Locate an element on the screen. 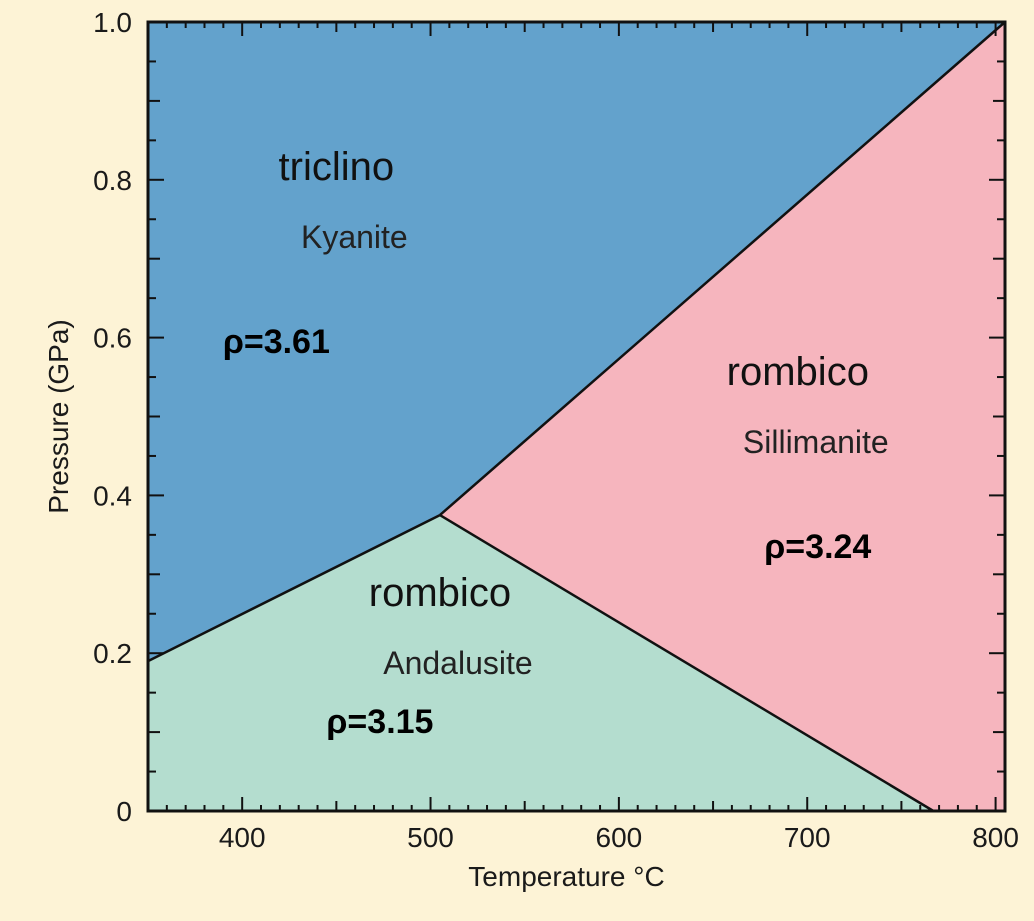 This screenshot has width=1034, height=921. x-tick-label: 700 is located at coordinates (807, 837).